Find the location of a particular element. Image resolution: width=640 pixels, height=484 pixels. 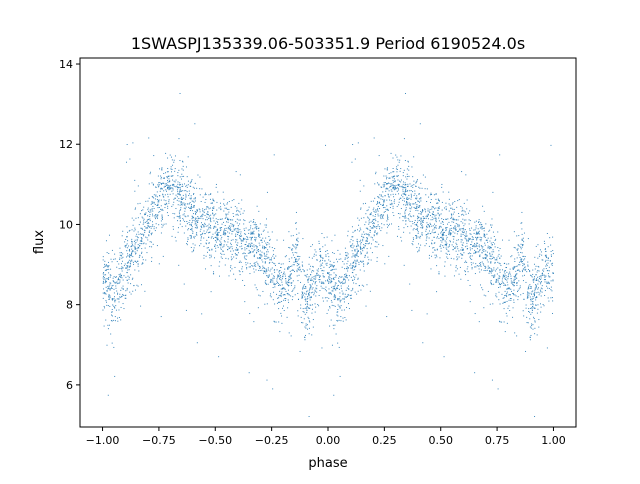

y-tick-label: 12 is located at coordinates (66, 144).